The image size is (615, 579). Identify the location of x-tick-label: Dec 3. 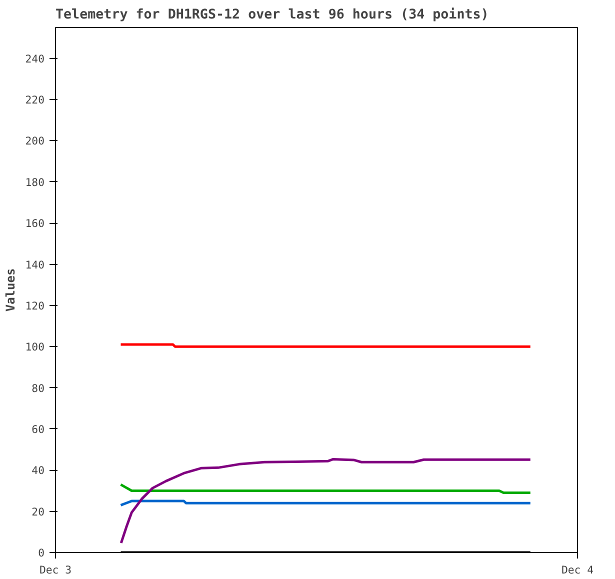
(55, 570).